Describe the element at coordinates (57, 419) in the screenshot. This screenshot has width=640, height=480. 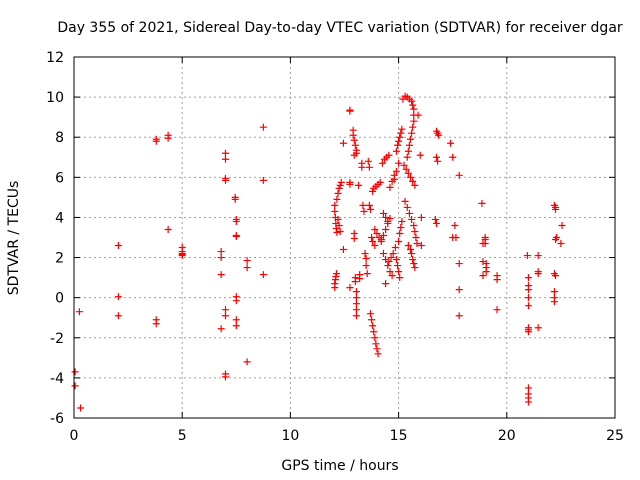
I see `y-tick-label: -6` at that location.